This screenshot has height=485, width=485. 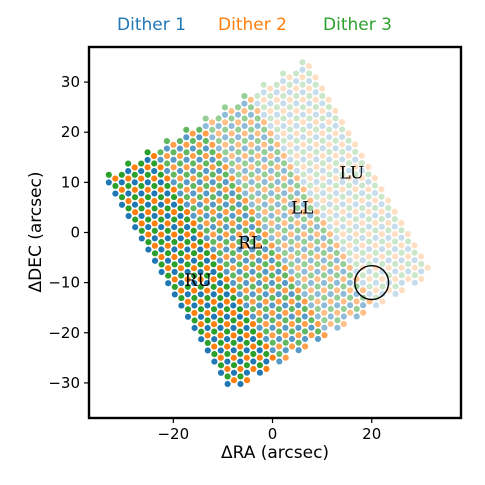 I want to click on legend: Dither 1 Dither 2 Dither 3, so click(x=254, y=25).